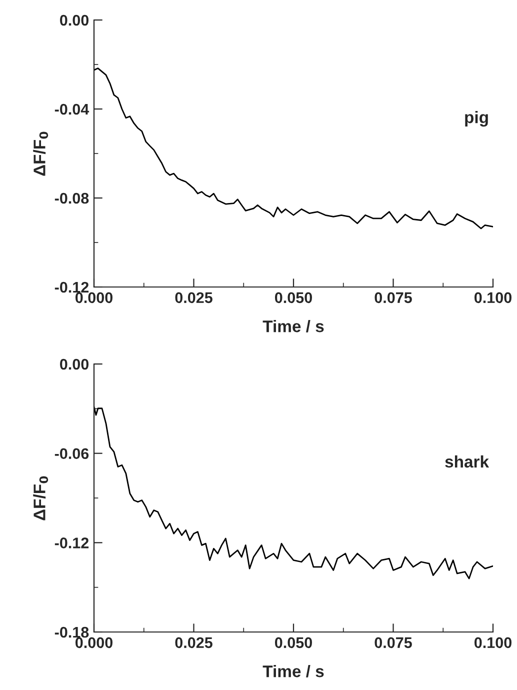 The height and width of the screenshot is (690, 517). I want to click on y-tick-label: -0.04, so click(72, 109).